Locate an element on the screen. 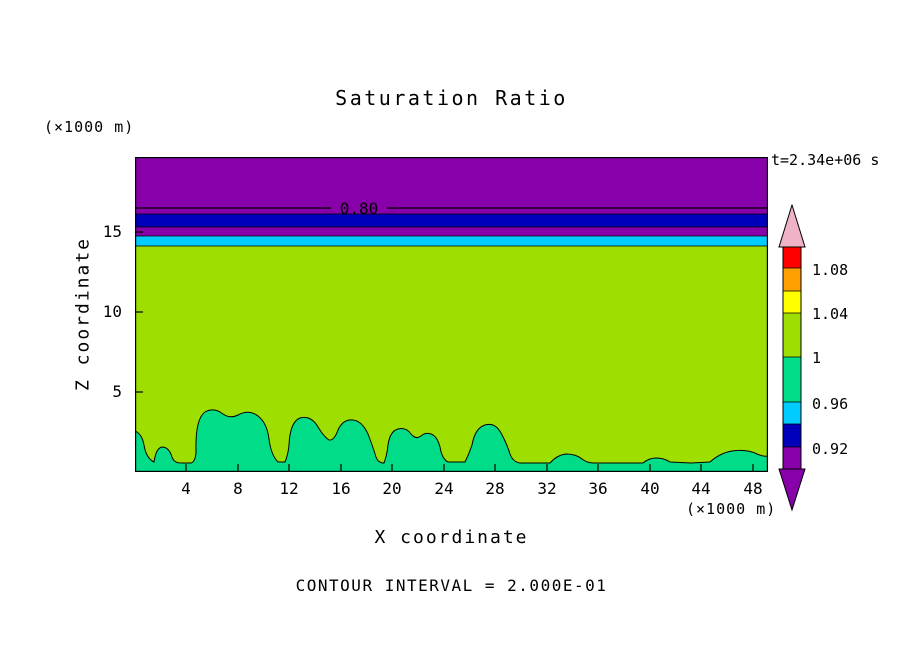  colorbar-over-arrow is located at coordinates (792, 226).